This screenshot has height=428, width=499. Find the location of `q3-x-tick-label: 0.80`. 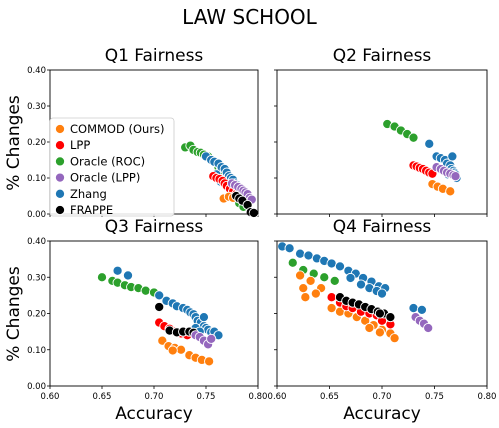

q3-x-tick-label: 0.80 is located at coordinates (258, 397).